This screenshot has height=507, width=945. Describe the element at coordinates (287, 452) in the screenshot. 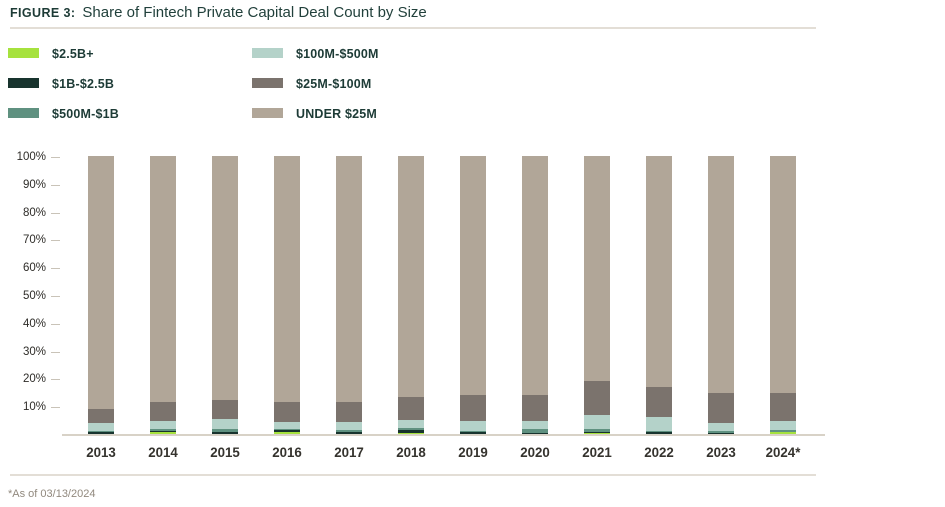

I see `x-axis-label-2016: 2016` at that location.